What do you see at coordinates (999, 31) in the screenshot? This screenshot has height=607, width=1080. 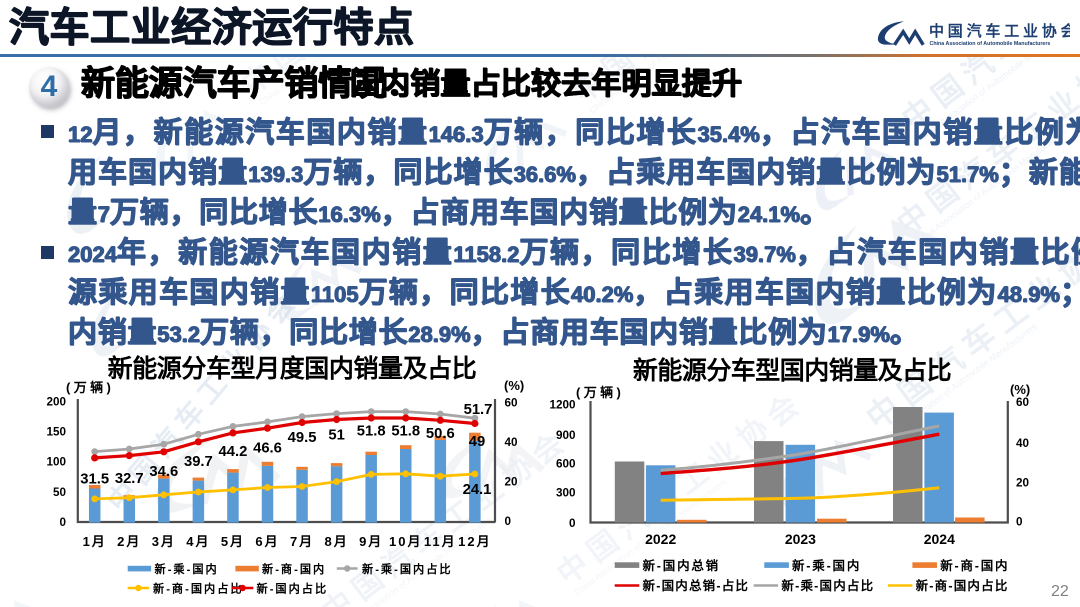 I see `svg-text: 中国汽车工业协会` at bounding box center [999, 31].